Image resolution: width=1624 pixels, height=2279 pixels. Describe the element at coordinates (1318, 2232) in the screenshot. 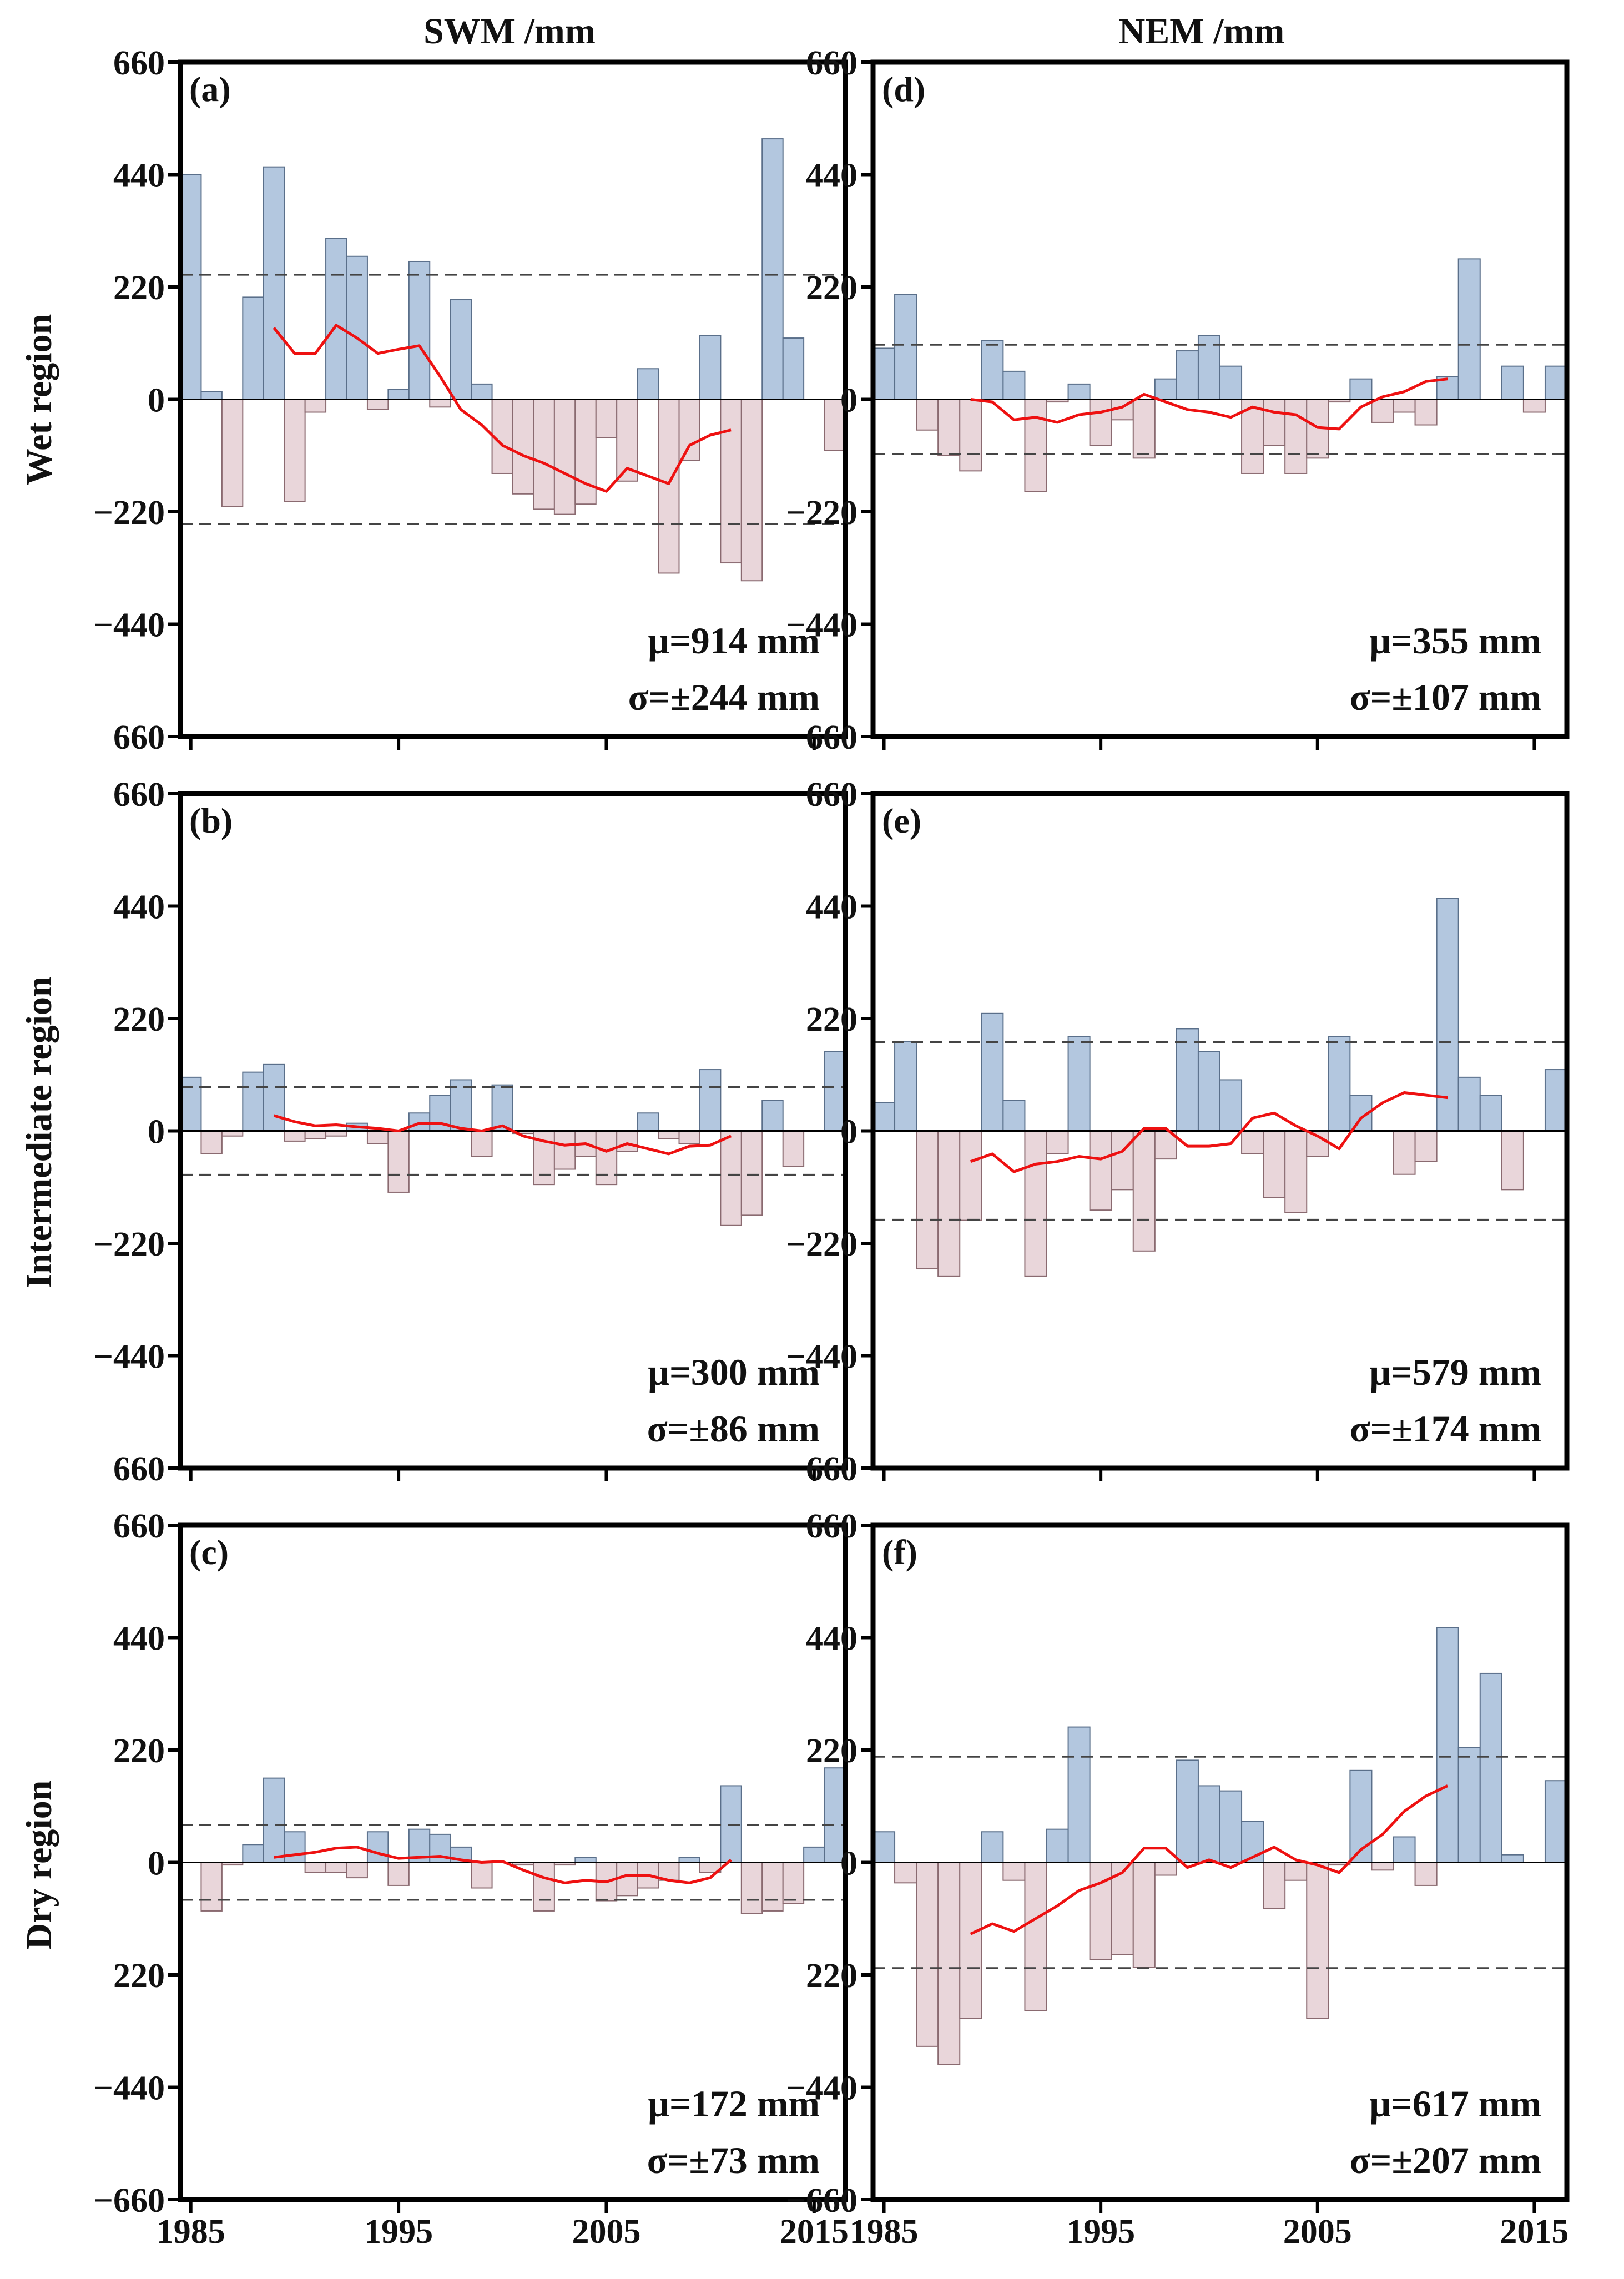

I see `x-tick-label: 2005` at that location.